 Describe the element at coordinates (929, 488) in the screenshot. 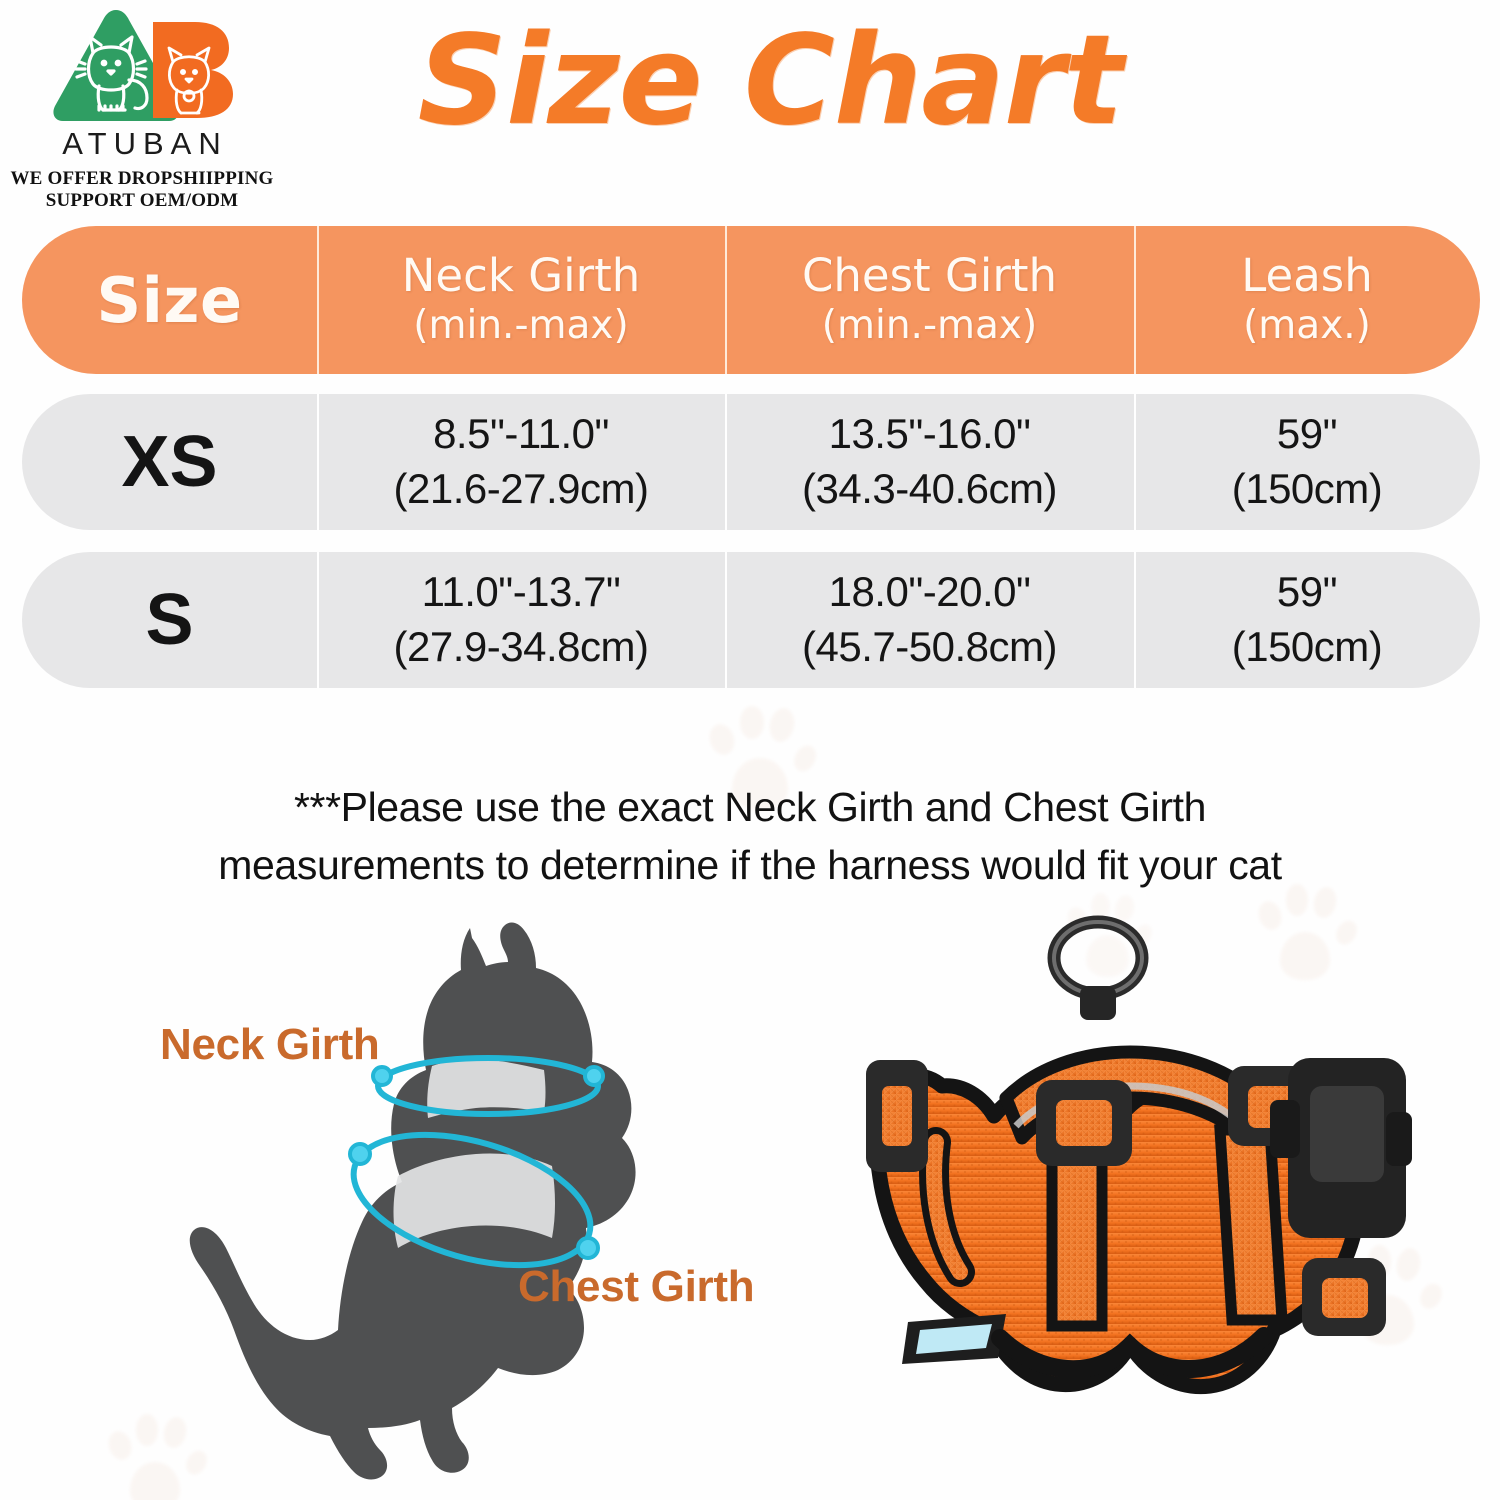

I see `chest-cm: (34.3-40.6cm)` at that location.